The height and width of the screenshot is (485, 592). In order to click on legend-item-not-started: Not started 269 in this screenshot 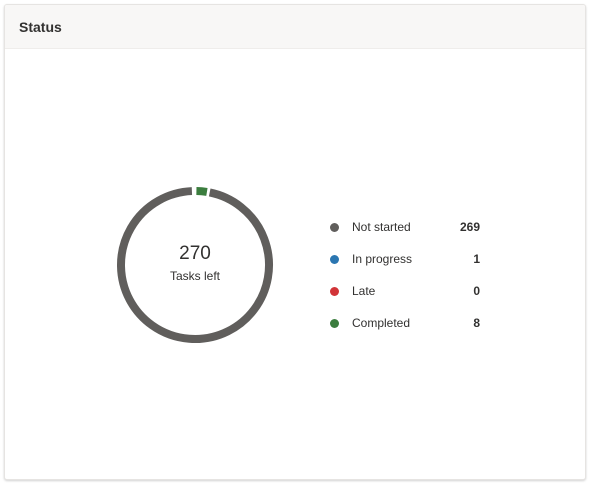, I will do `click(403, 227)`.